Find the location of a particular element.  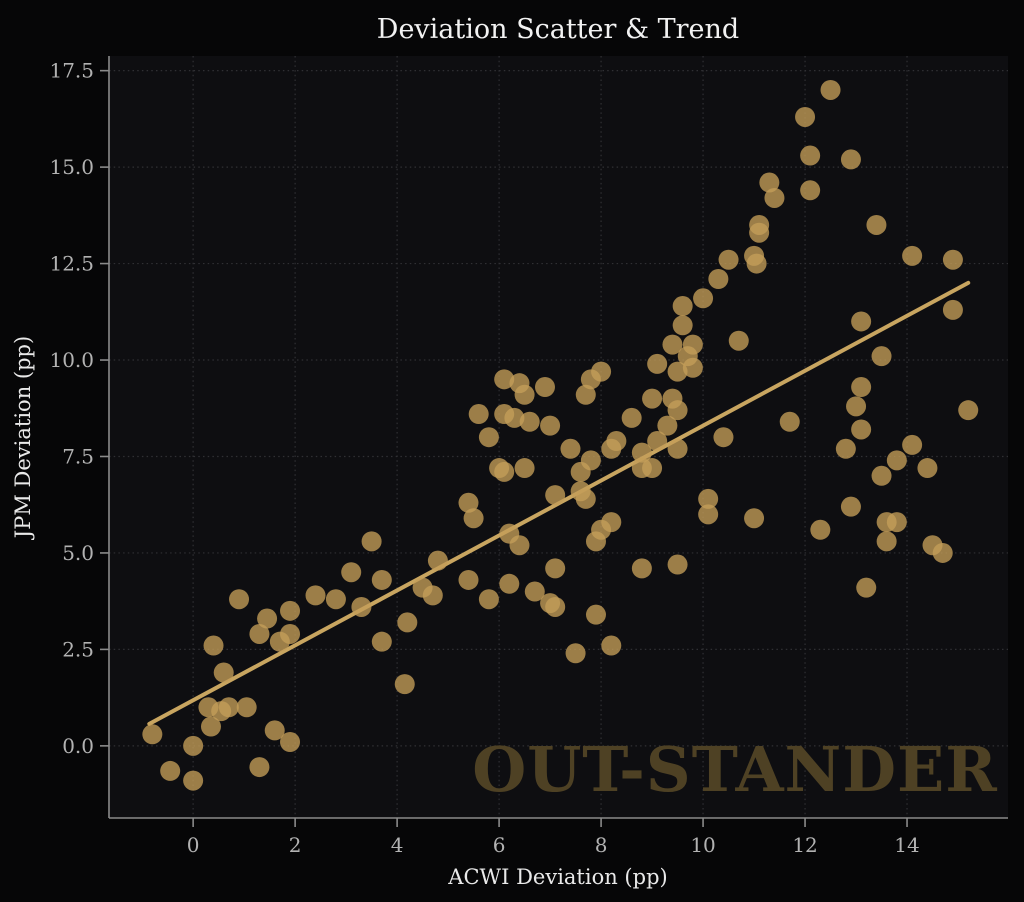

y-tick-label: 0.0 is located at coordinates (78, 746).